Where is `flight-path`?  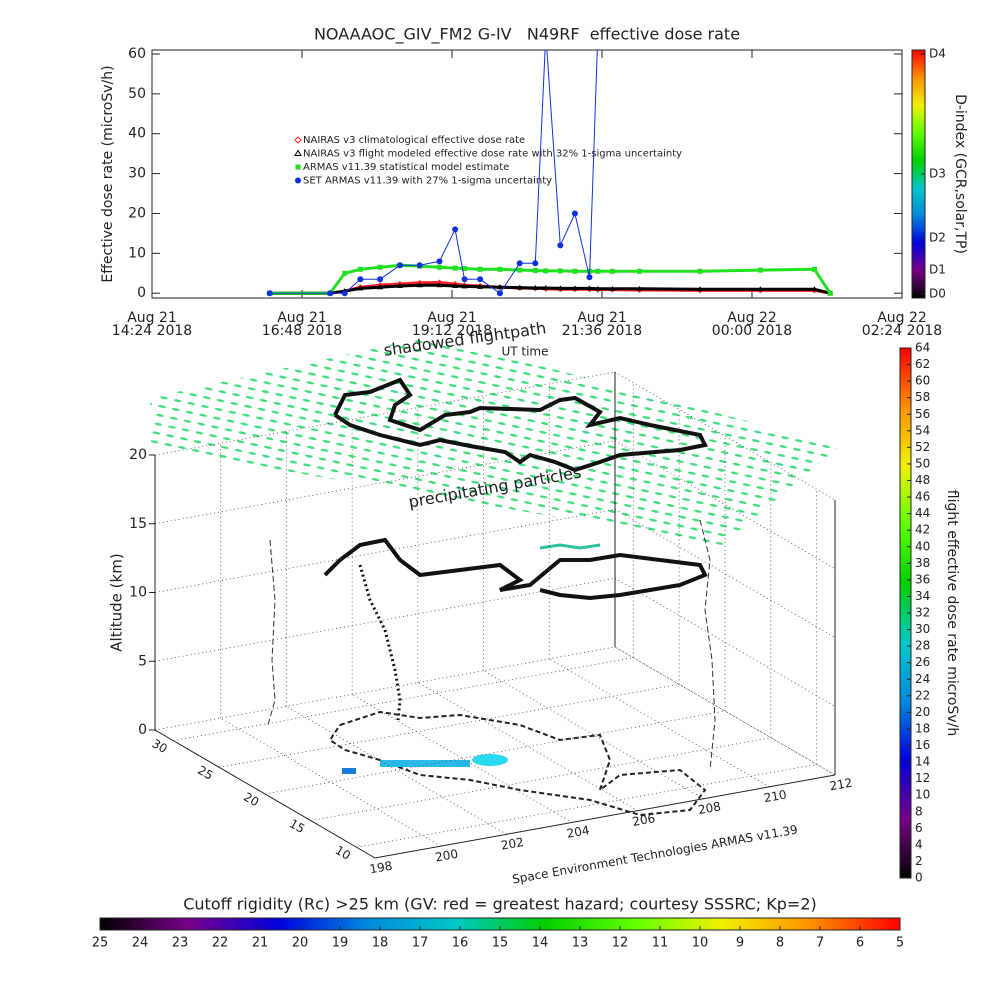 flight-path is located at coordinates (515, 569).